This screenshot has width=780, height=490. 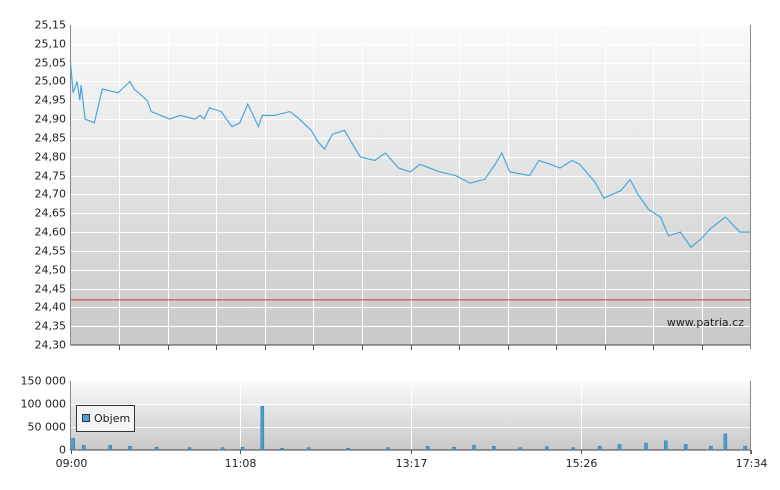 What do you see at coordinates (51, 345) in the screenshot?
I see `y-tick-label: 24,30` at bounding box center [51, 345].